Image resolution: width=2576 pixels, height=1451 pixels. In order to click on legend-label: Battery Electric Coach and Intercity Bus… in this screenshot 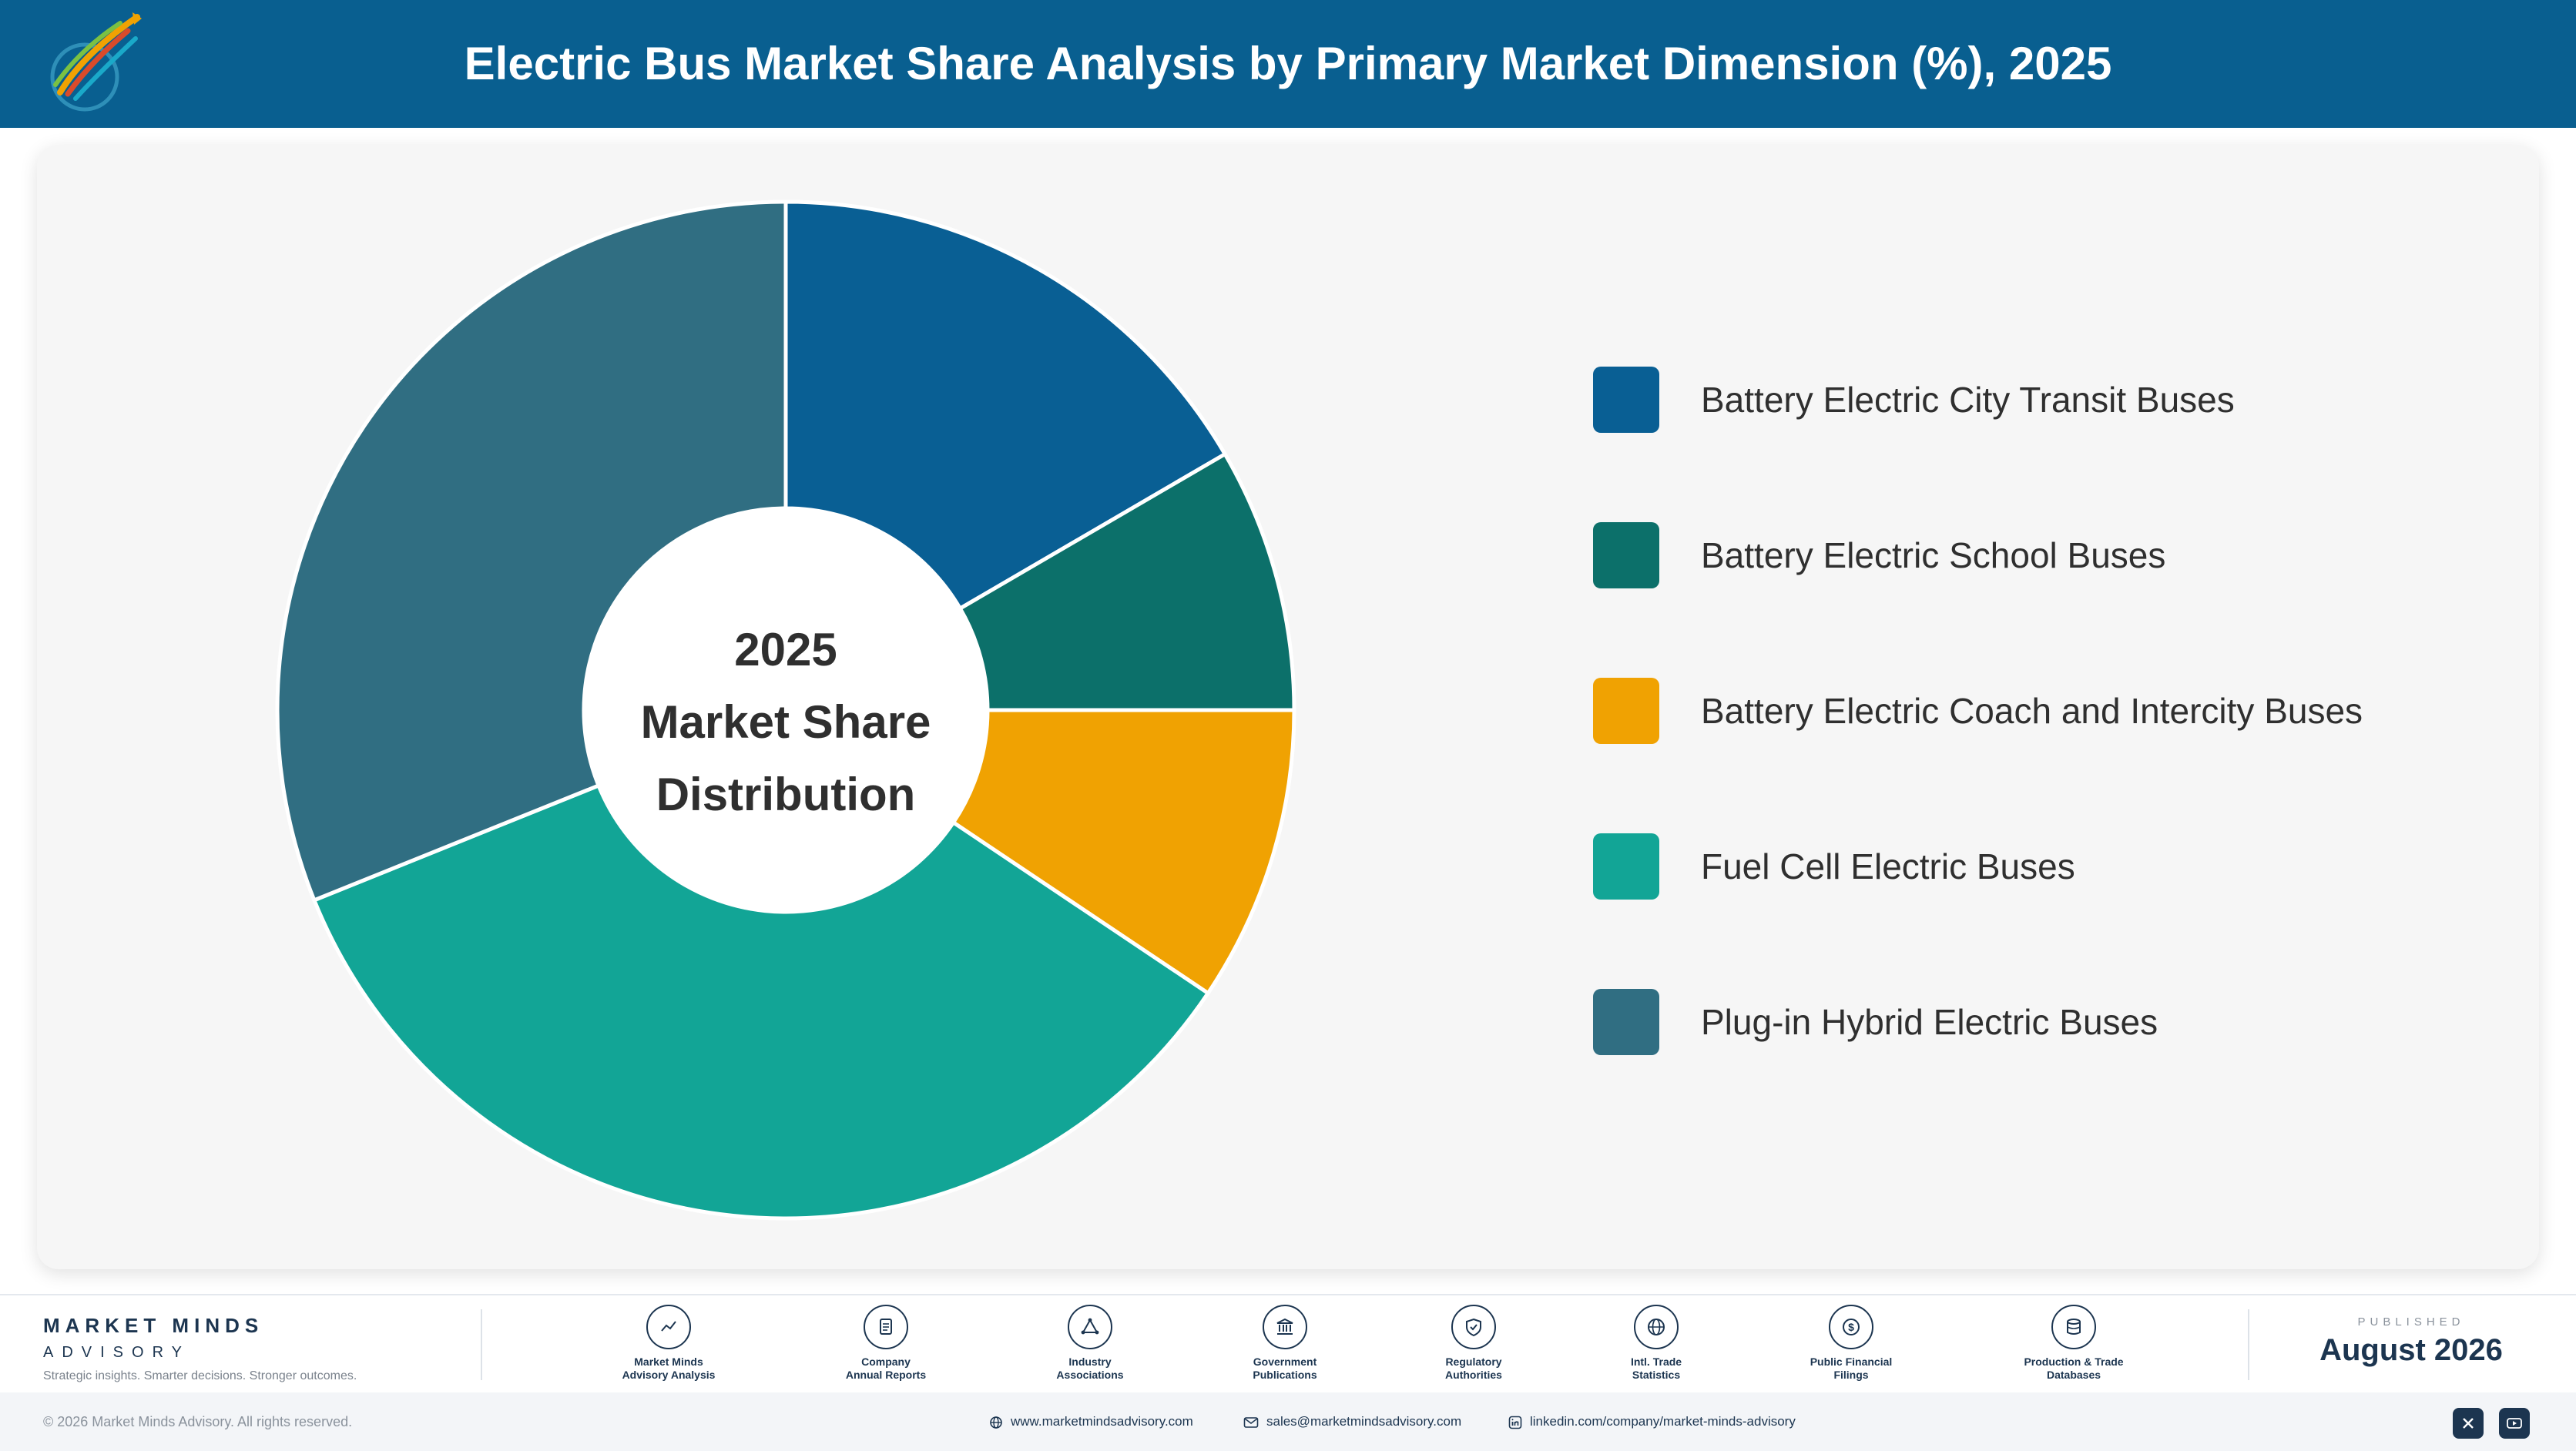, I will do `click(2032, 711)`.